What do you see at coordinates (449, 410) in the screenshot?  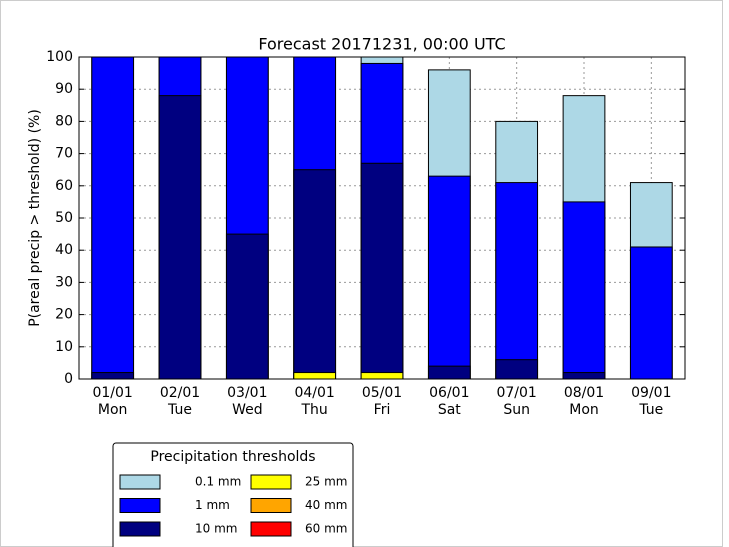 I see `x-tick-label: Sat` at bounding box center [449, 410].